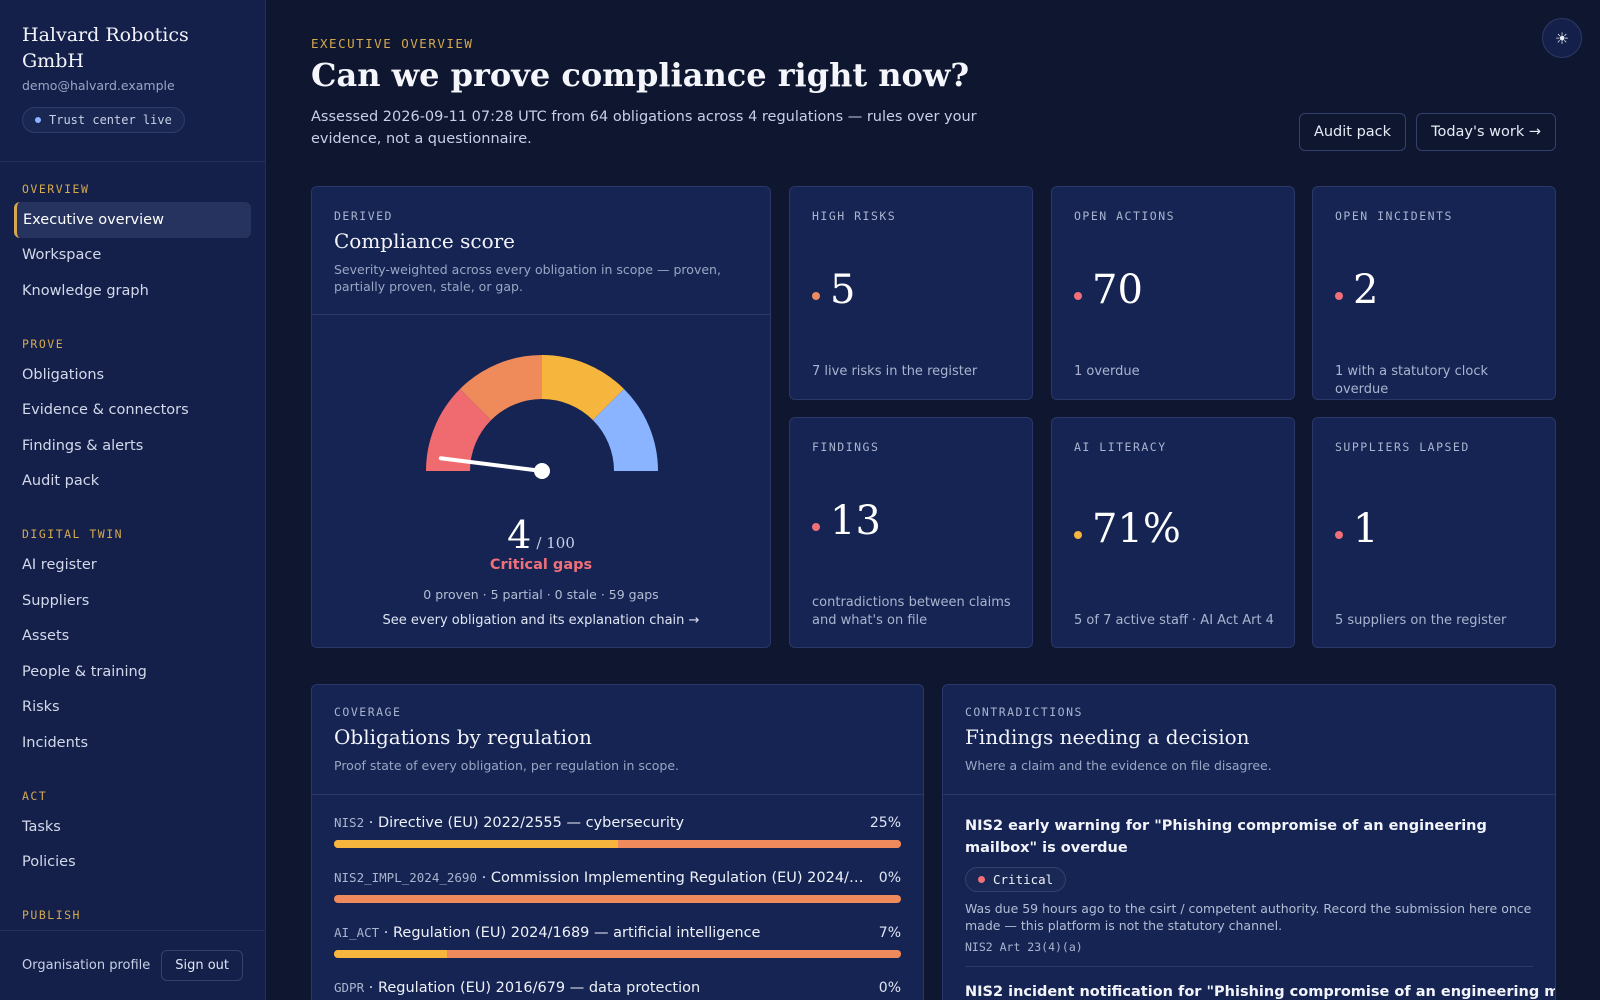 This screenshot has height=1000, width=1600. I want to click on trust-center-badge: Trust center live, so click(103, 120).